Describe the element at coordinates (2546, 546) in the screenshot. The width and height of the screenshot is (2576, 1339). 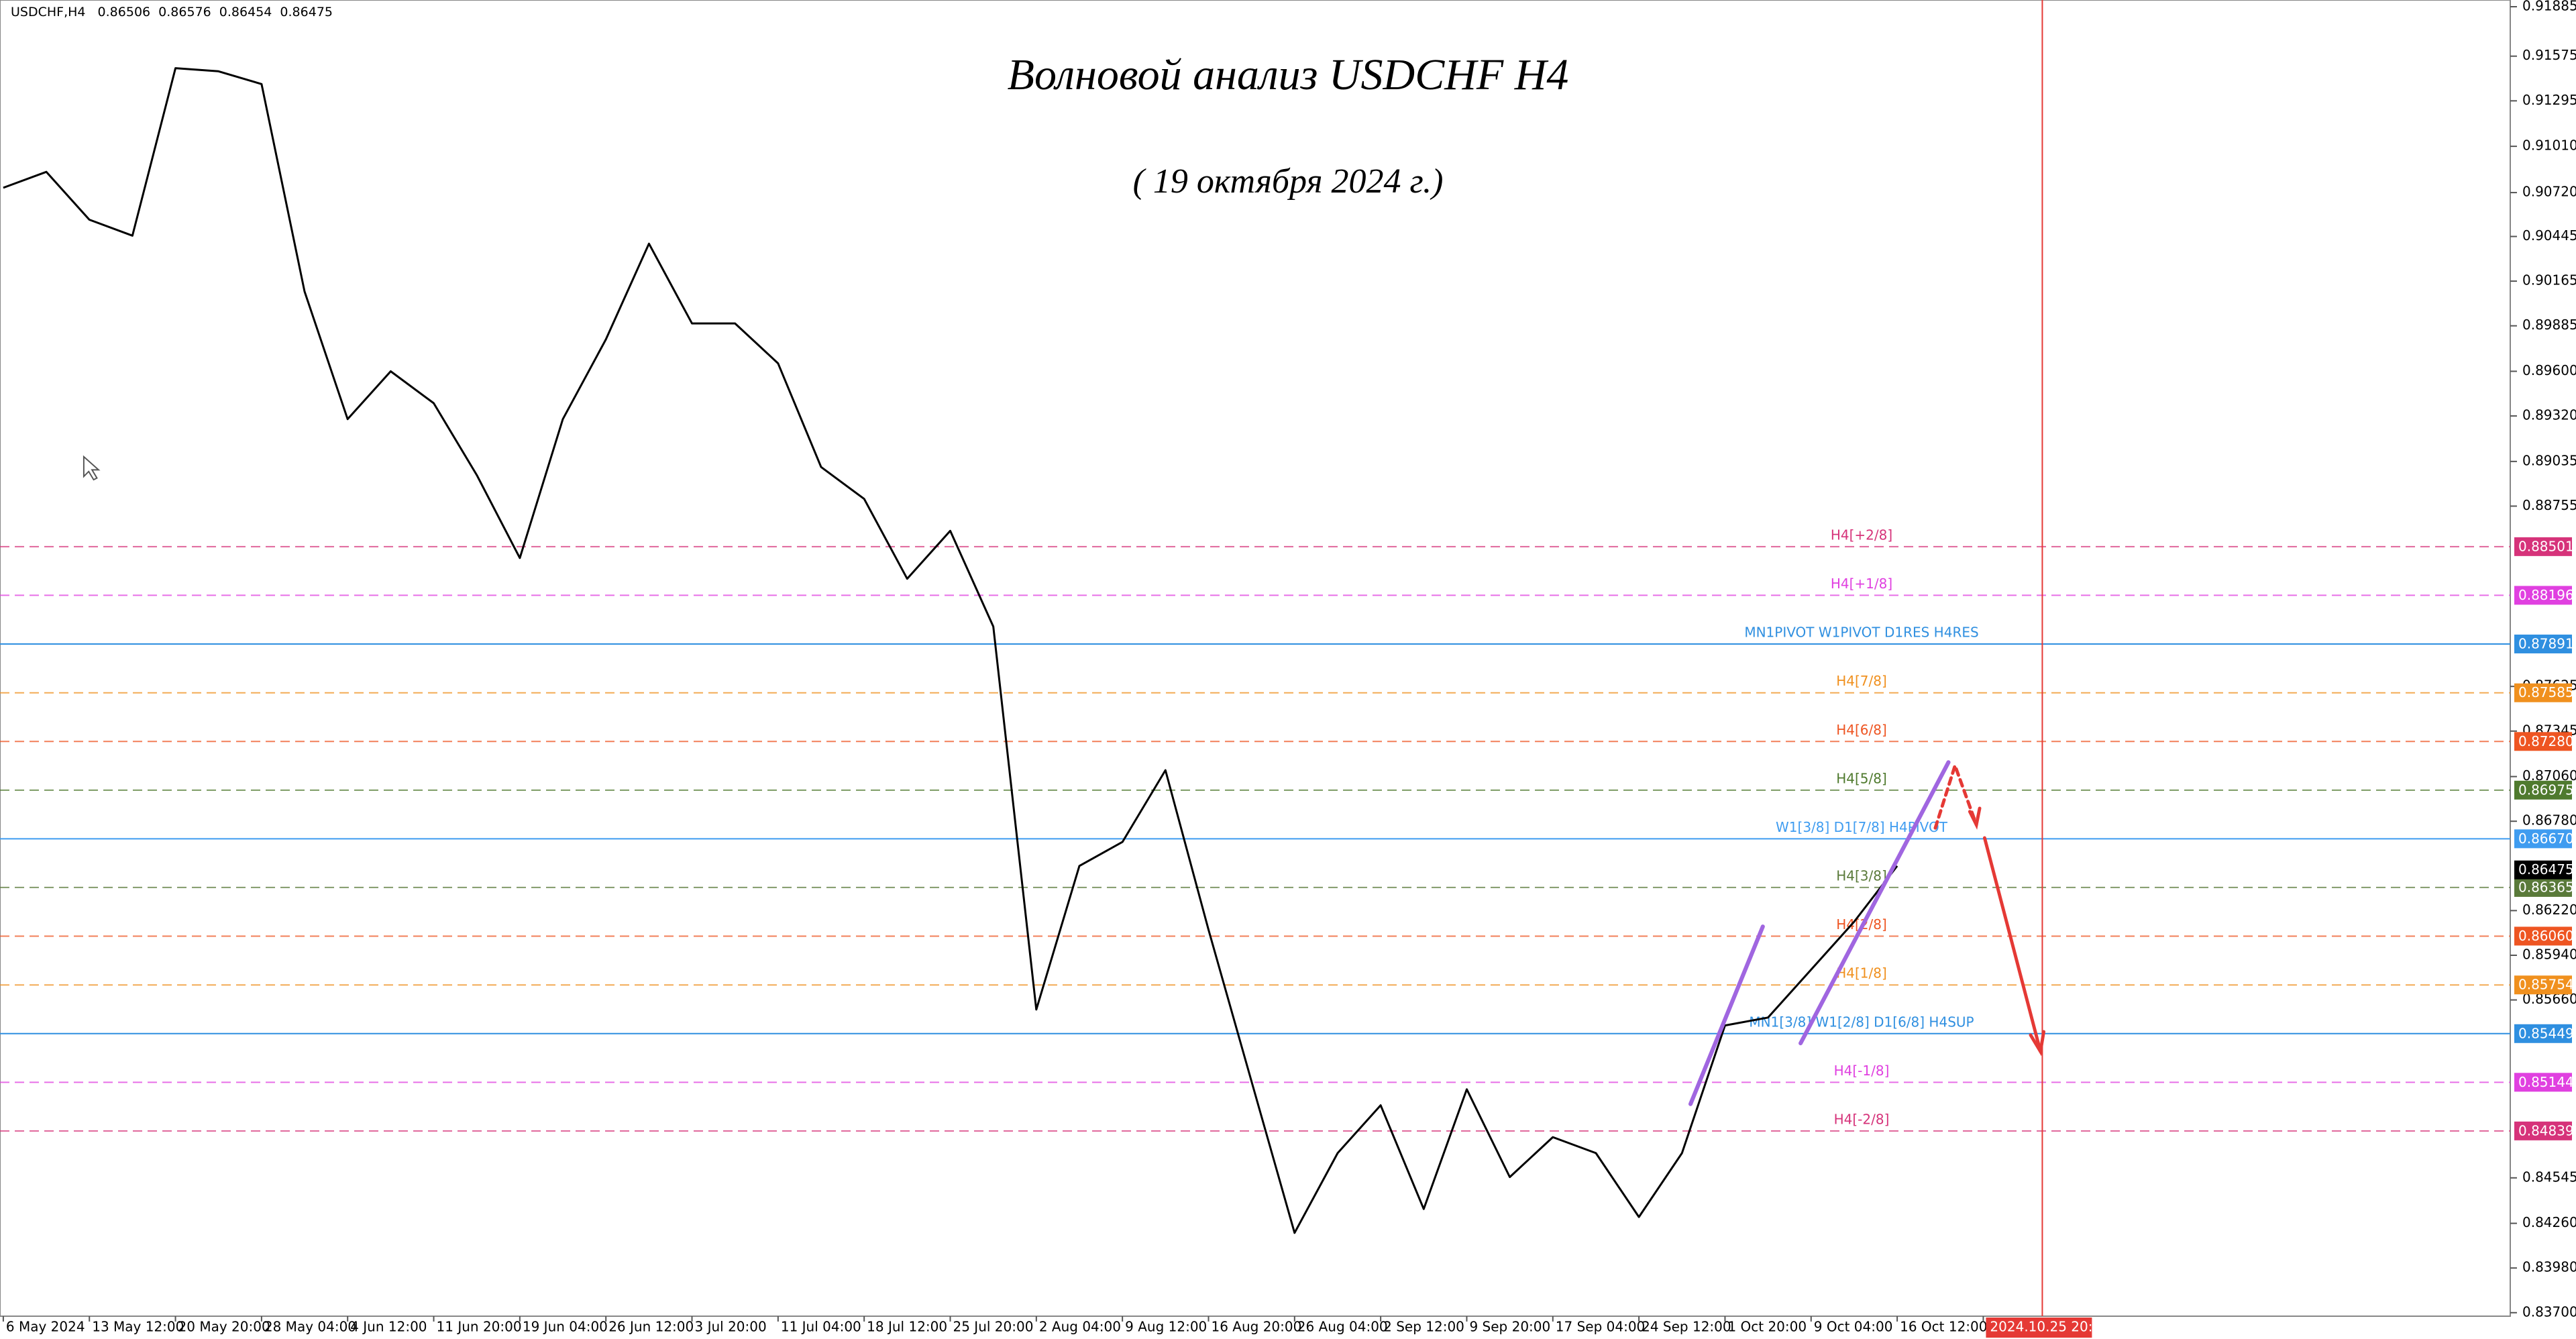
I see `level-price-label: 0.88501` at that location.